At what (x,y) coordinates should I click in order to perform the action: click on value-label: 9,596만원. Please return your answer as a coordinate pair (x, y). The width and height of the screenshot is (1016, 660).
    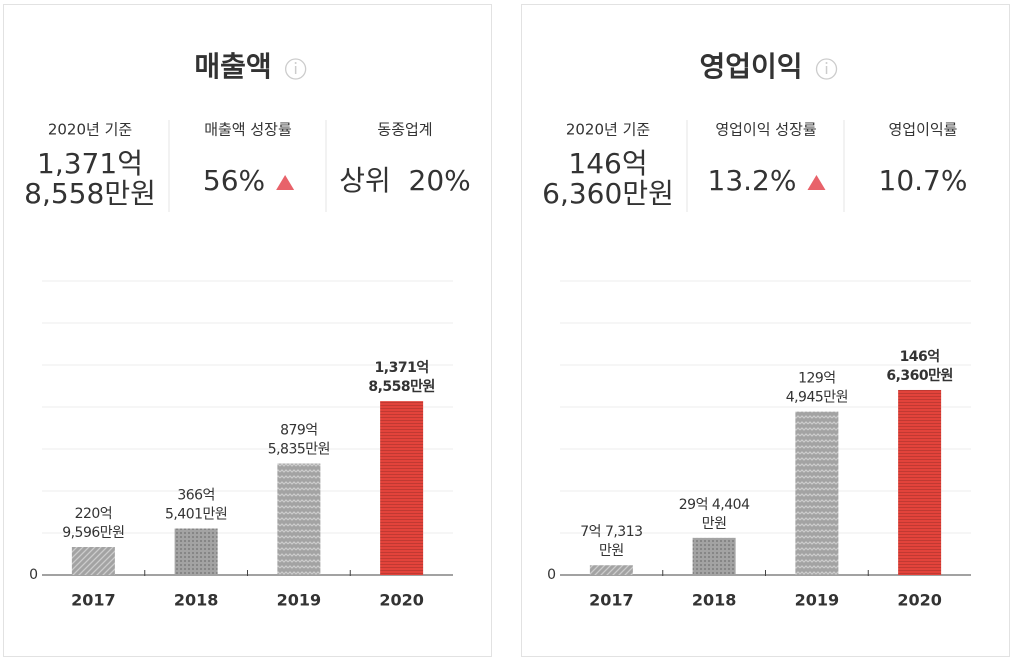
    Looking at the image, I should click on (93, 533).